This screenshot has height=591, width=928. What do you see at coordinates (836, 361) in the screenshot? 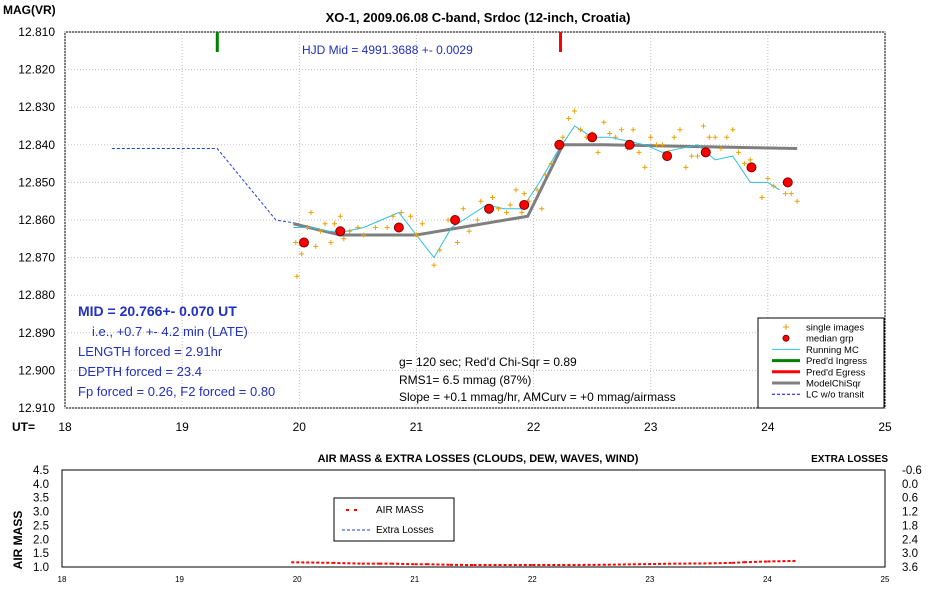
I see `legend-label: Pred'd Ingress` at bounding box center [836, 361].